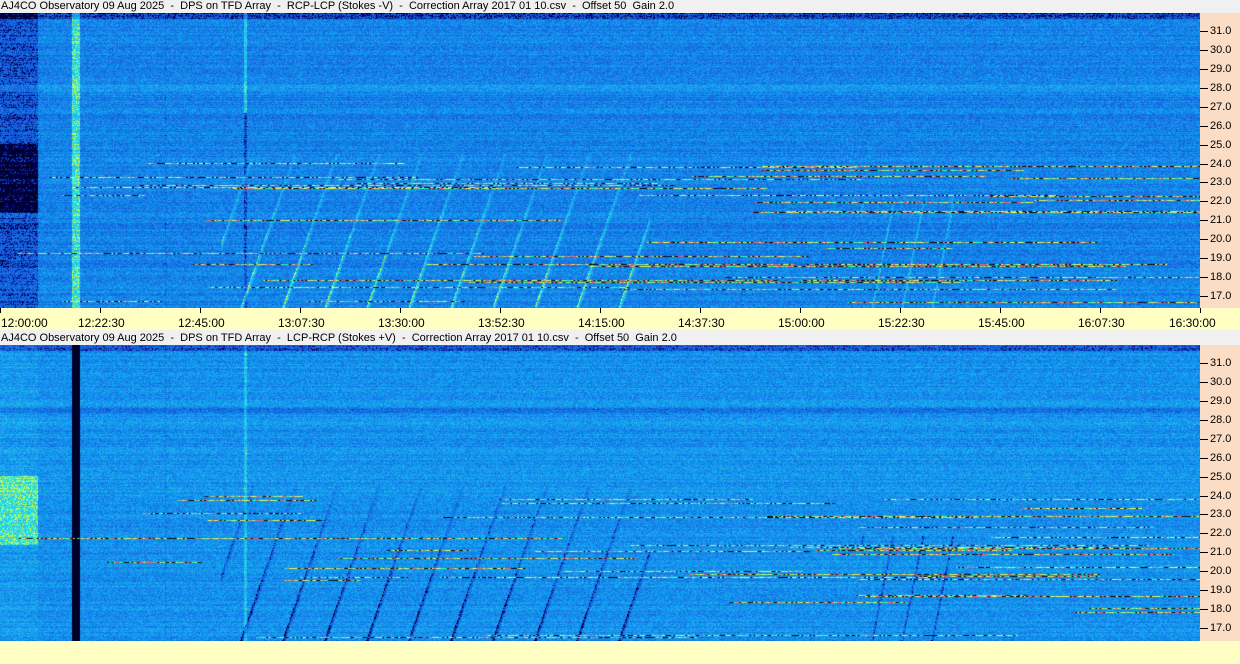  What do you see at coordinates (301, 323) in the screenshot?
I see `time-tick-label: 13:07:30` at bounding box center [301, 323].